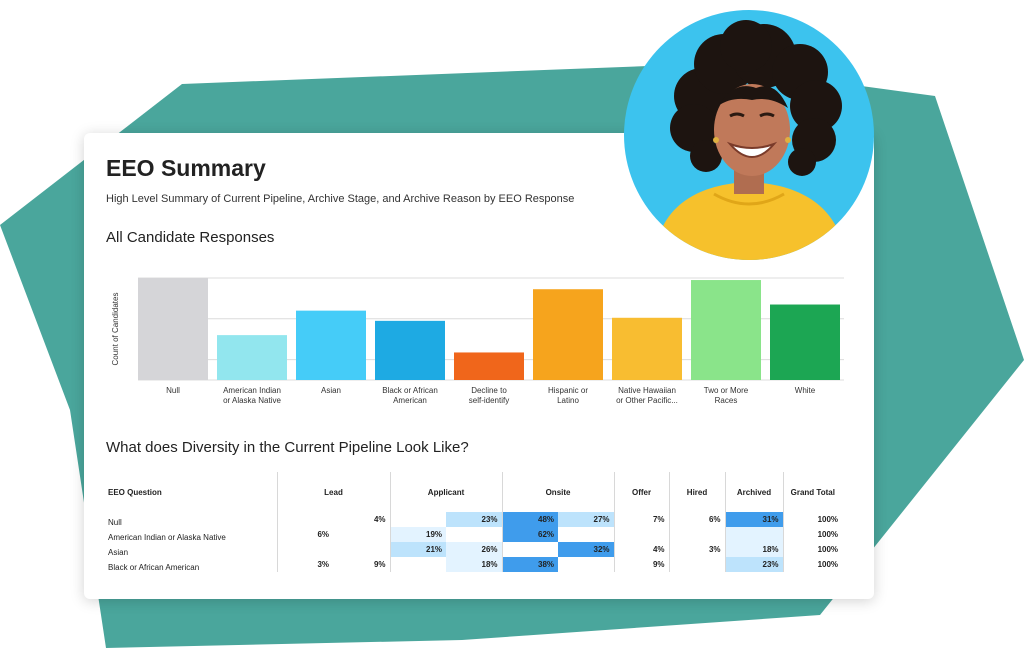  Describe the element at coordinates (333, 492) in the screenshot. I see `header-lead: Lead` at that location.